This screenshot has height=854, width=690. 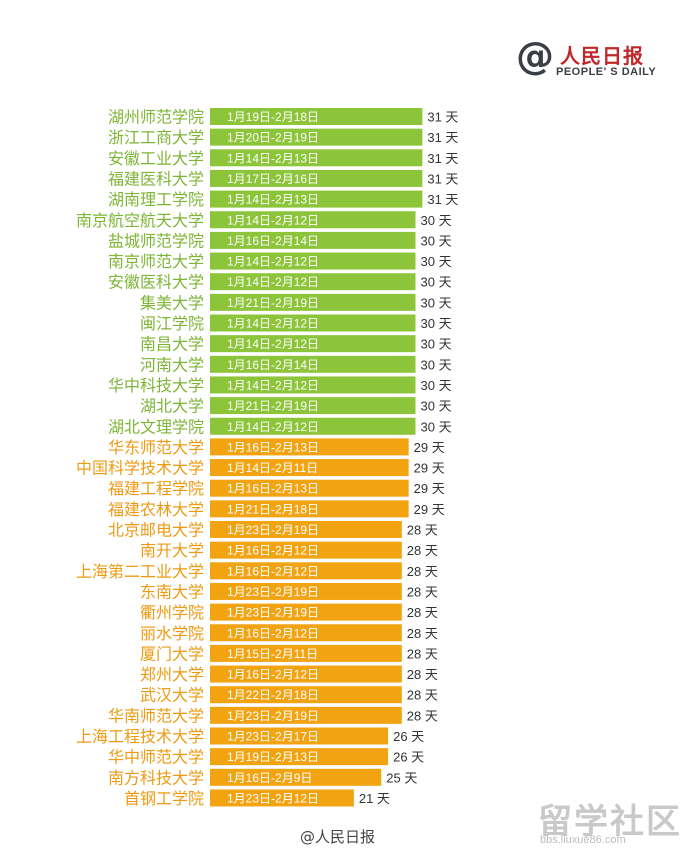 What do you see at coordinates (273, 138) in the screenshot?
I see `date-range-label: 1月20日-2月19日` at bounding box center [273, 138].